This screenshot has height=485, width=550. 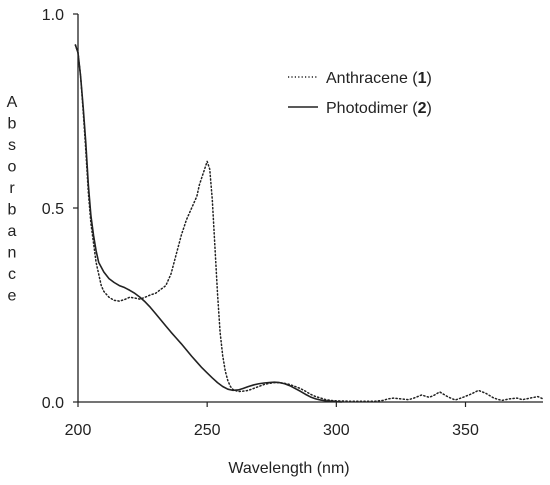 I want to click on x-axis-label: Wavelength (nm), so click(x=288, y=468).